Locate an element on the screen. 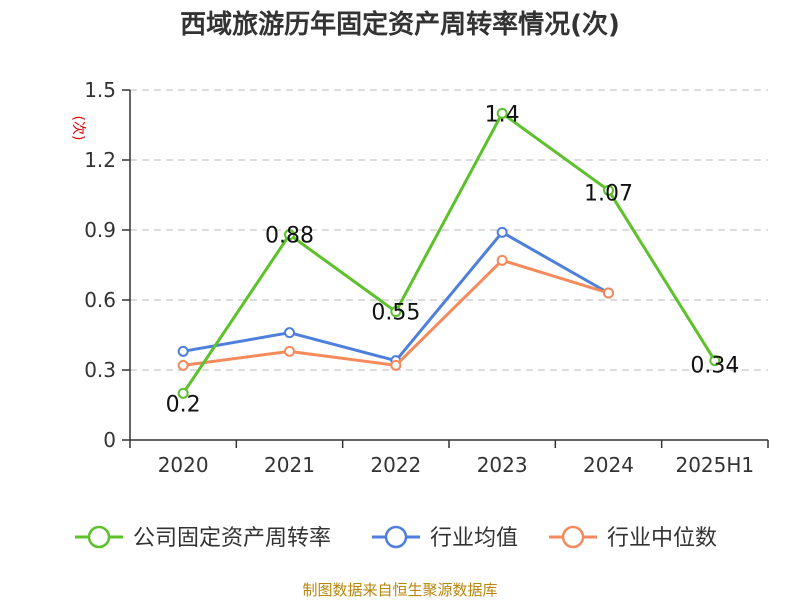 The image size is (800, 600). y-axis-unit: (次) is located at coordinates (78, 128).